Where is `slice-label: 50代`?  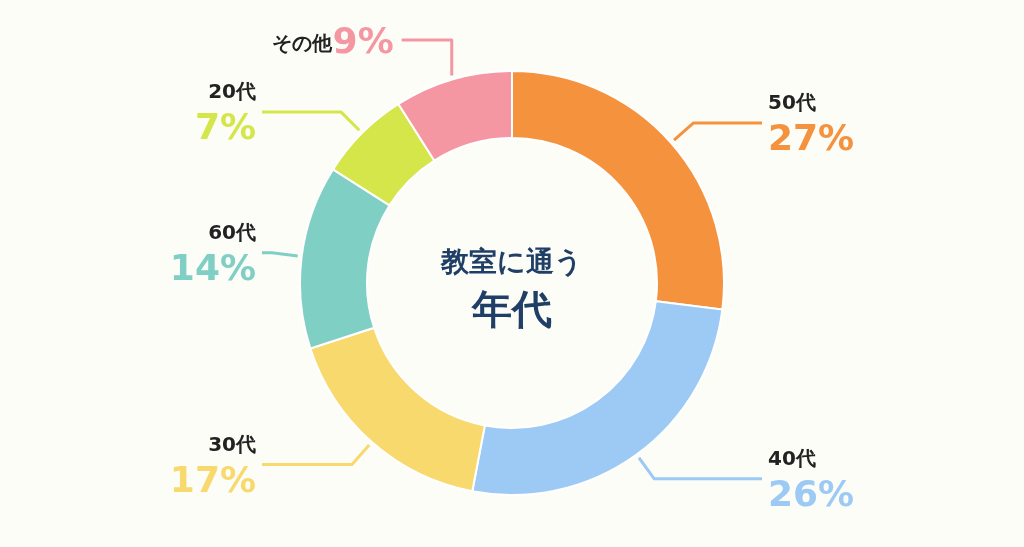 slice-label: 50代 is located at coordinates (792, 101).